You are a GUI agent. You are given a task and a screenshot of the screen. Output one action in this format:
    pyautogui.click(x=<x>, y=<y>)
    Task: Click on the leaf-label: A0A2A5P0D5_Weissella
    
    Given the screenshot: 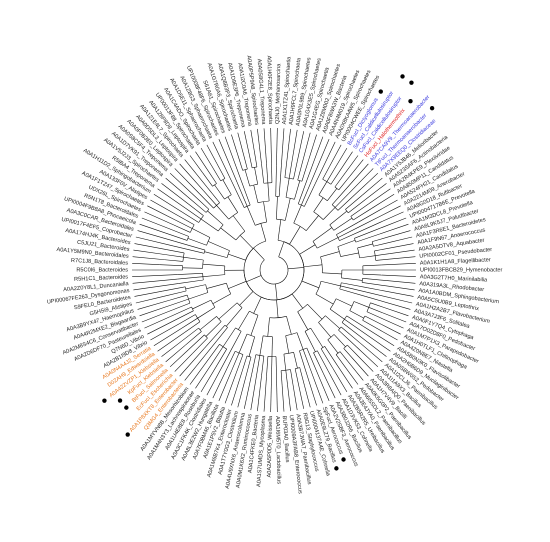 What is the action you would take?
    pyautogui.click(x=270, y=446)
    